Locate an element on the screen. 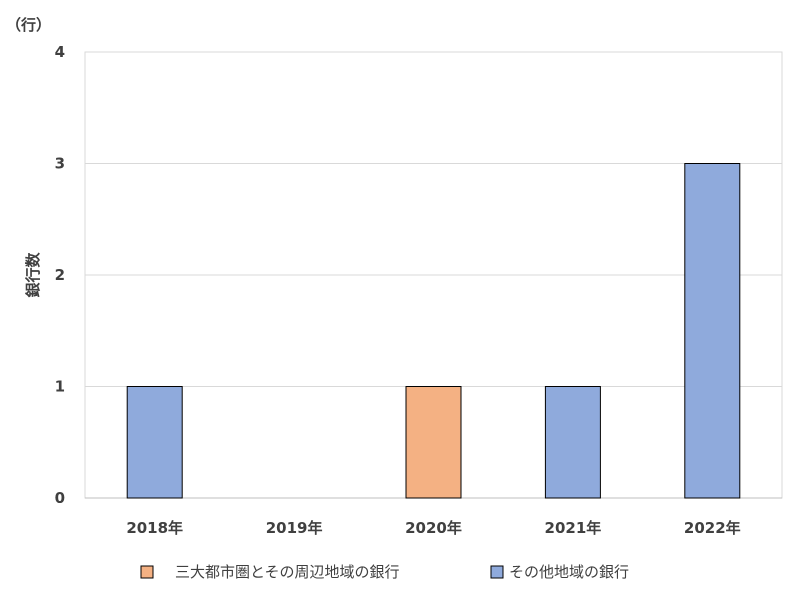  y-tick-label: 0 is located at coordinates (60, 498).